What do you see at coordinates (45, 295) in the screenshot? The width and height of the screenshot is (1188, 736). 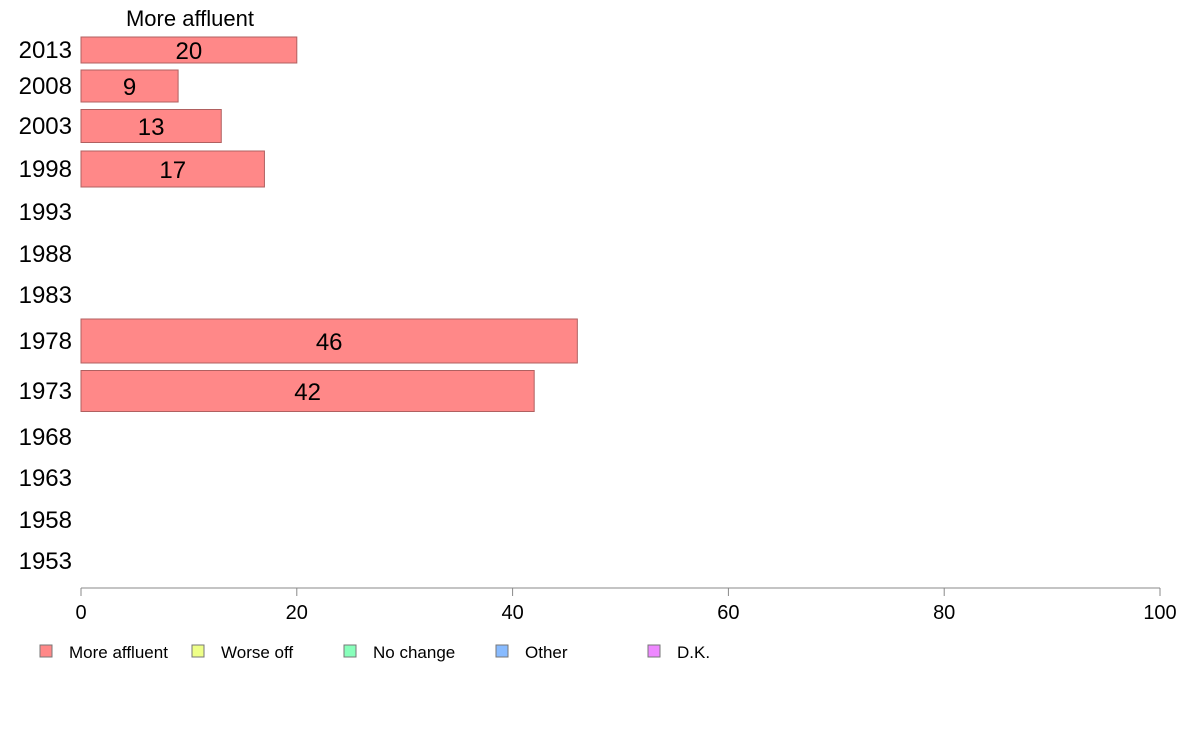 I see `y-tick-label: 1983` at bounding box center [45, 295].